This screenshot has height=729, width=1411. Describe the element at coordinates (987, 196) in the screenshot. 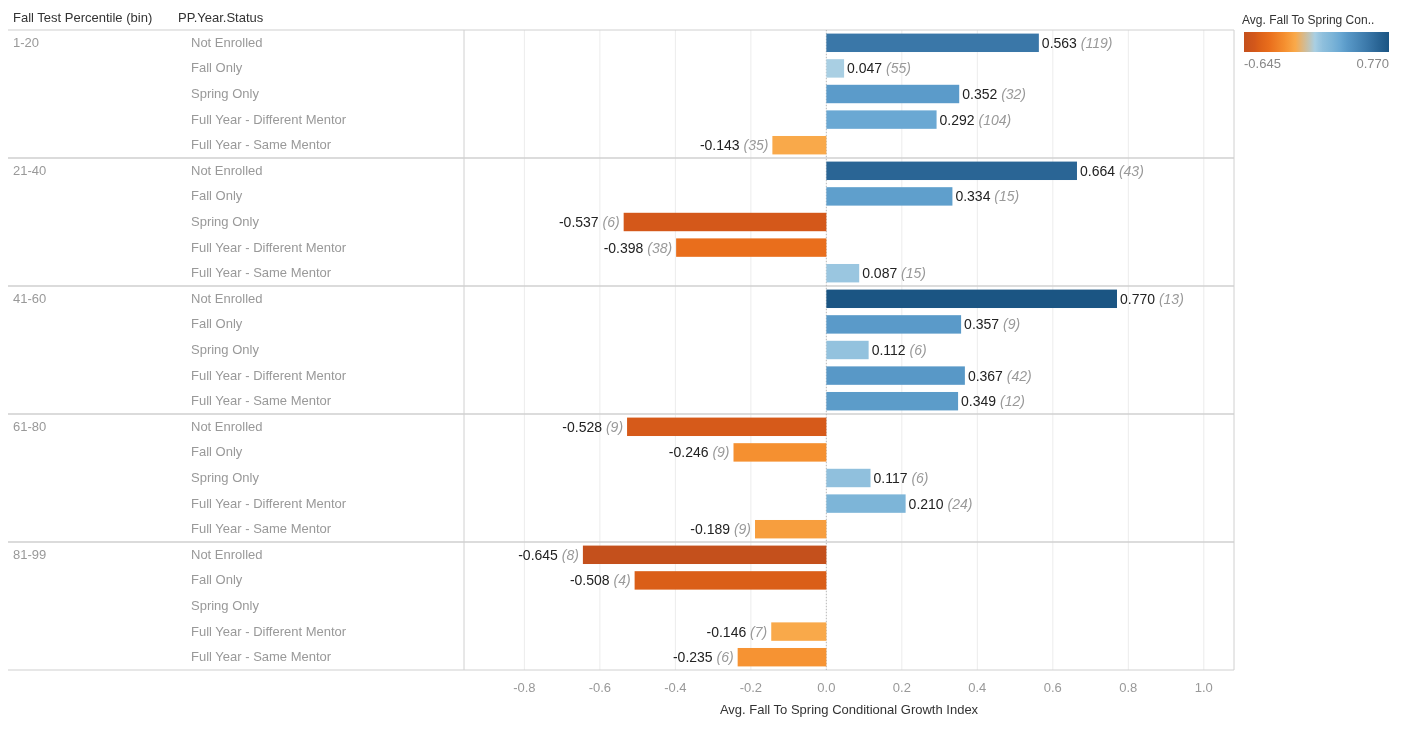

I see `data-label: 0.334 (15)` at that location.